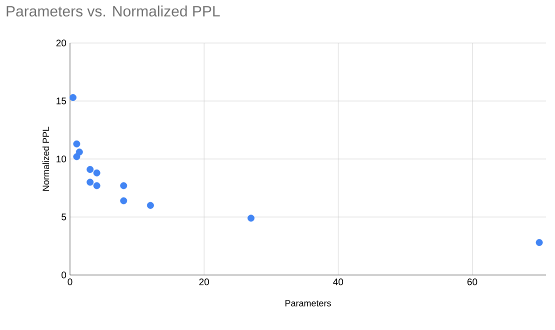  What do you see at coordinates (46, 158) in the screenshot?
I see `y-axis-title: Normalized PPL` at bounding box center [46, 158].